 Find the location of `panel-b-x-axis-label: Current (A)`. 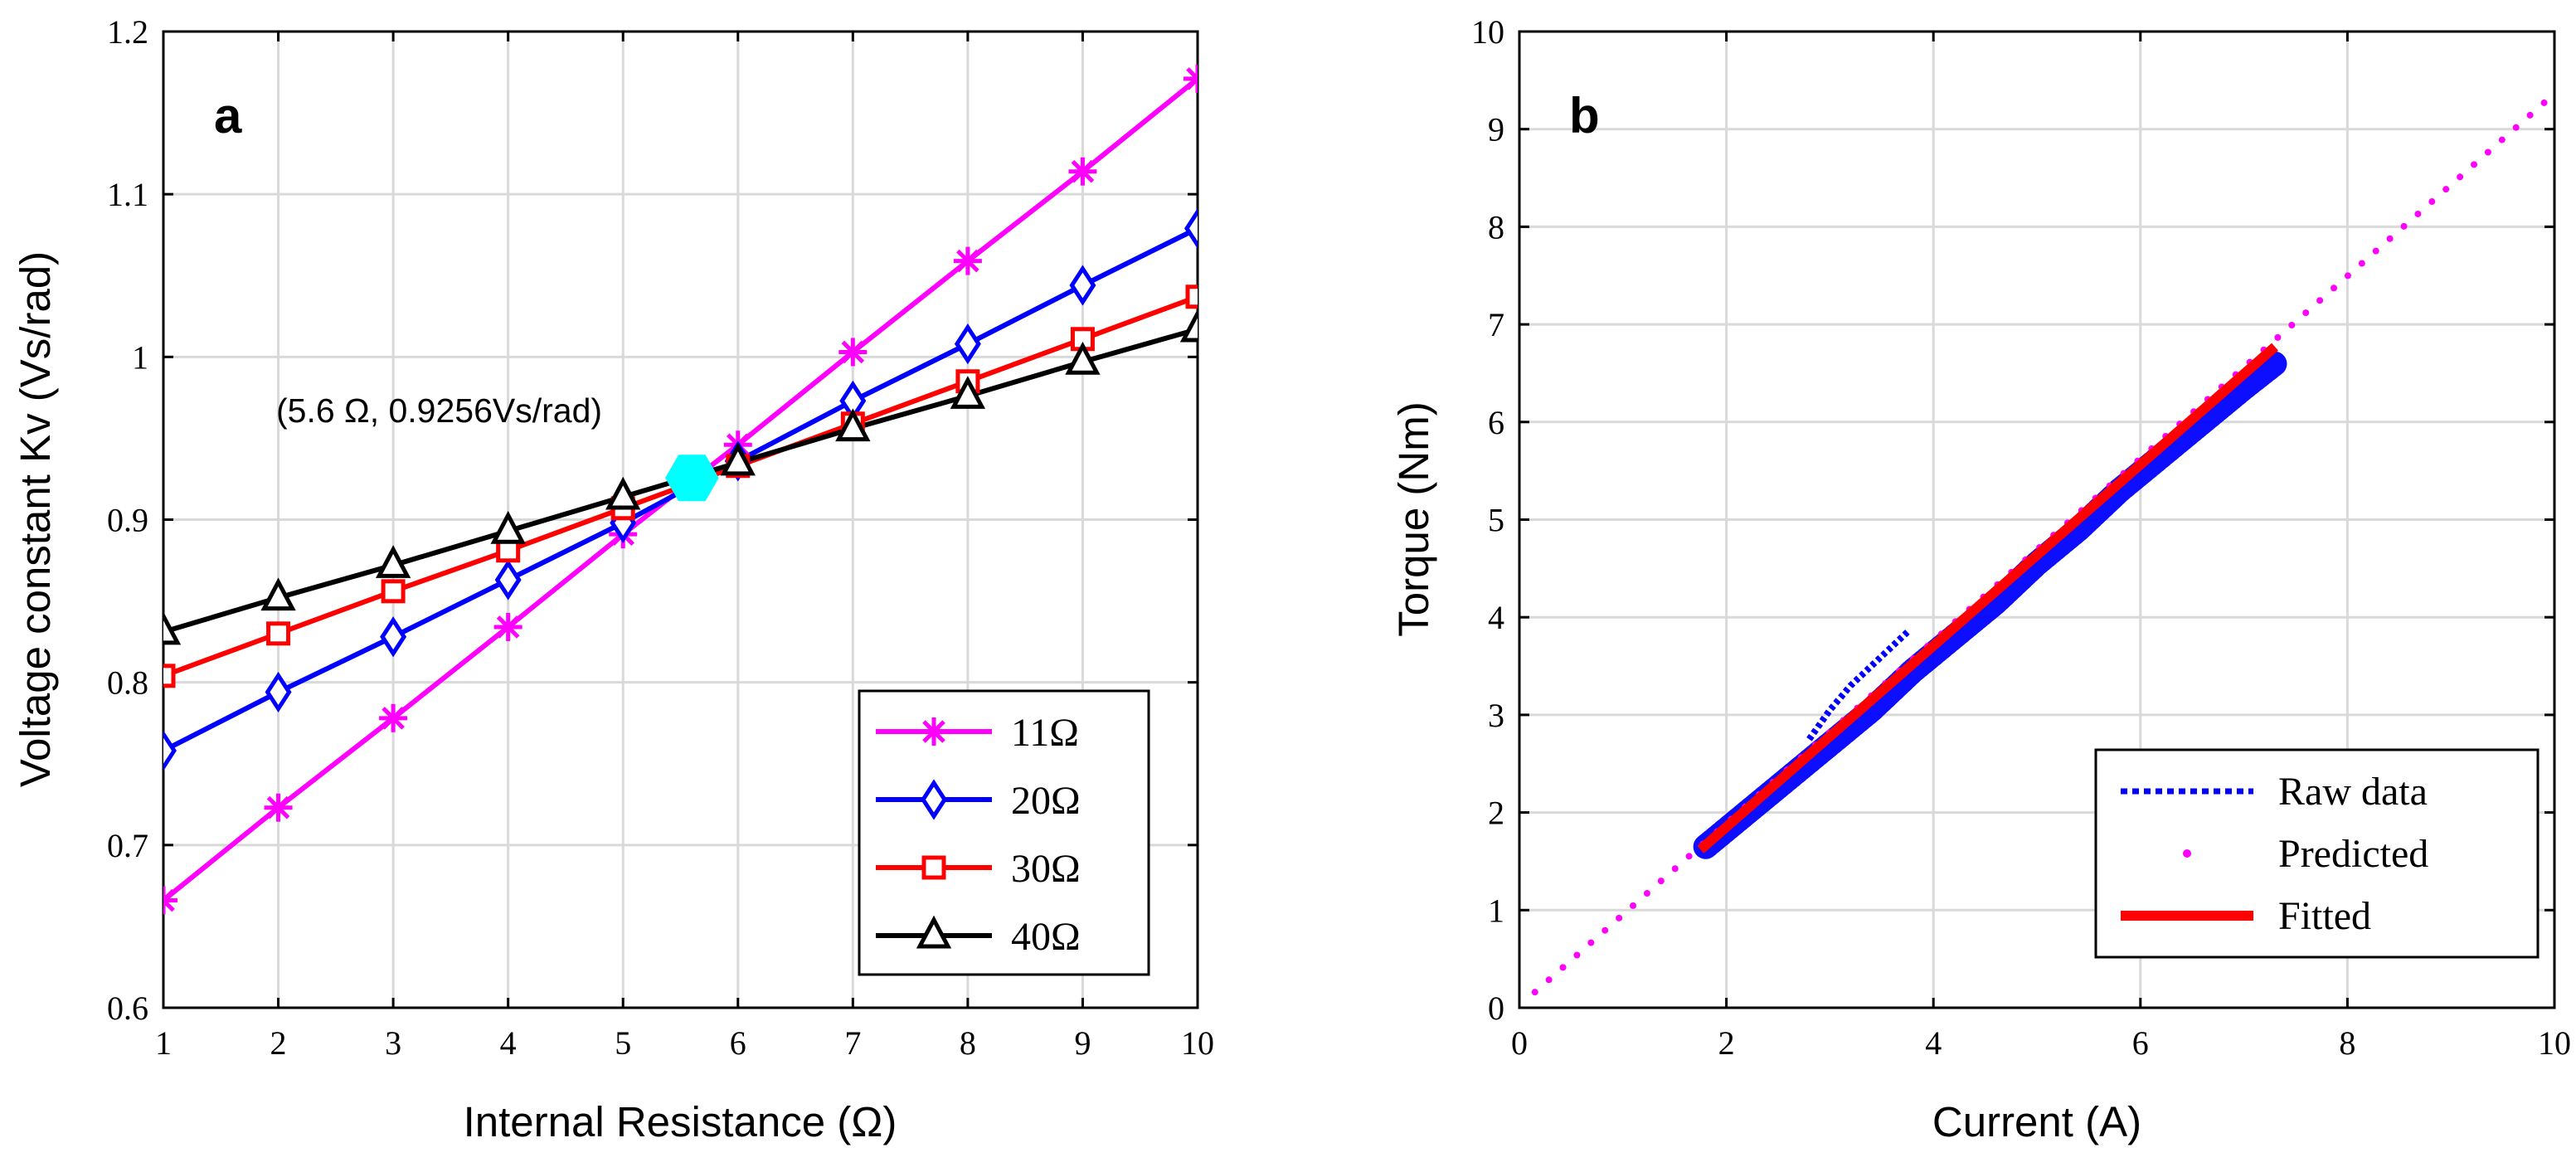

panel-b-x-axis-label: Current (A) is located at coordinates (2036, 1121).